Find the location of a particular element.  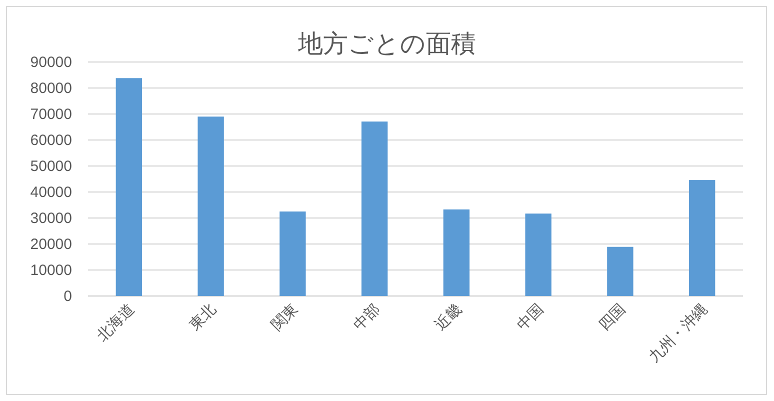

y-tick-label: 90000 is located at coordinates (51, 62).